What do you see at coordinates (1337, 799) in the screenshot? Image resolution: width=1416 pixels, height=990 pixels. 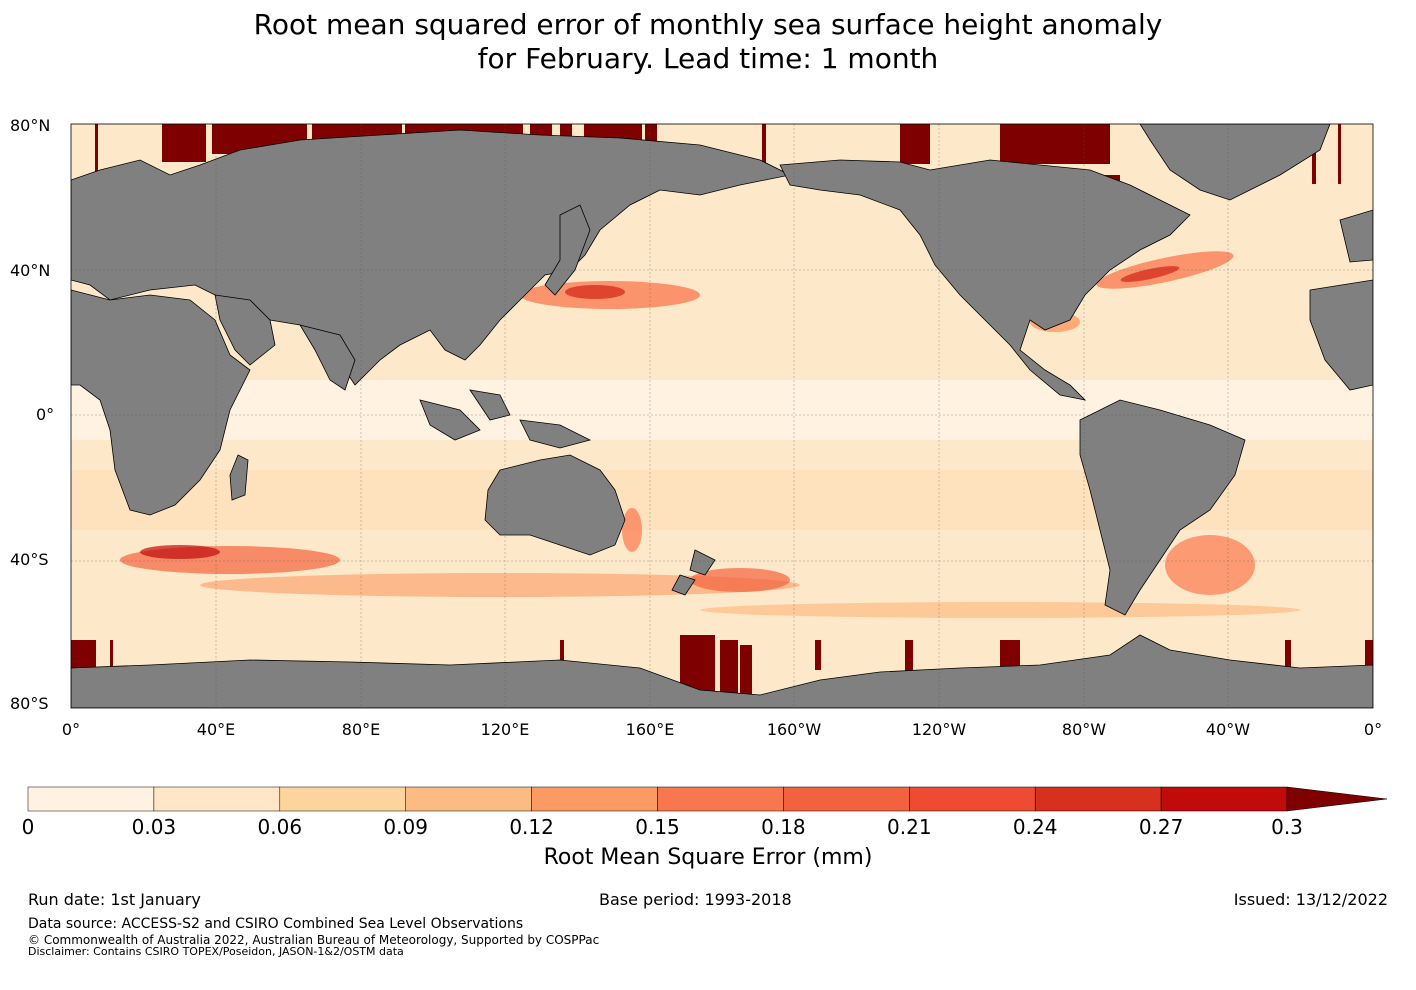 I see `colorbar-extend-arrow` at bounding box center [1337, 799].